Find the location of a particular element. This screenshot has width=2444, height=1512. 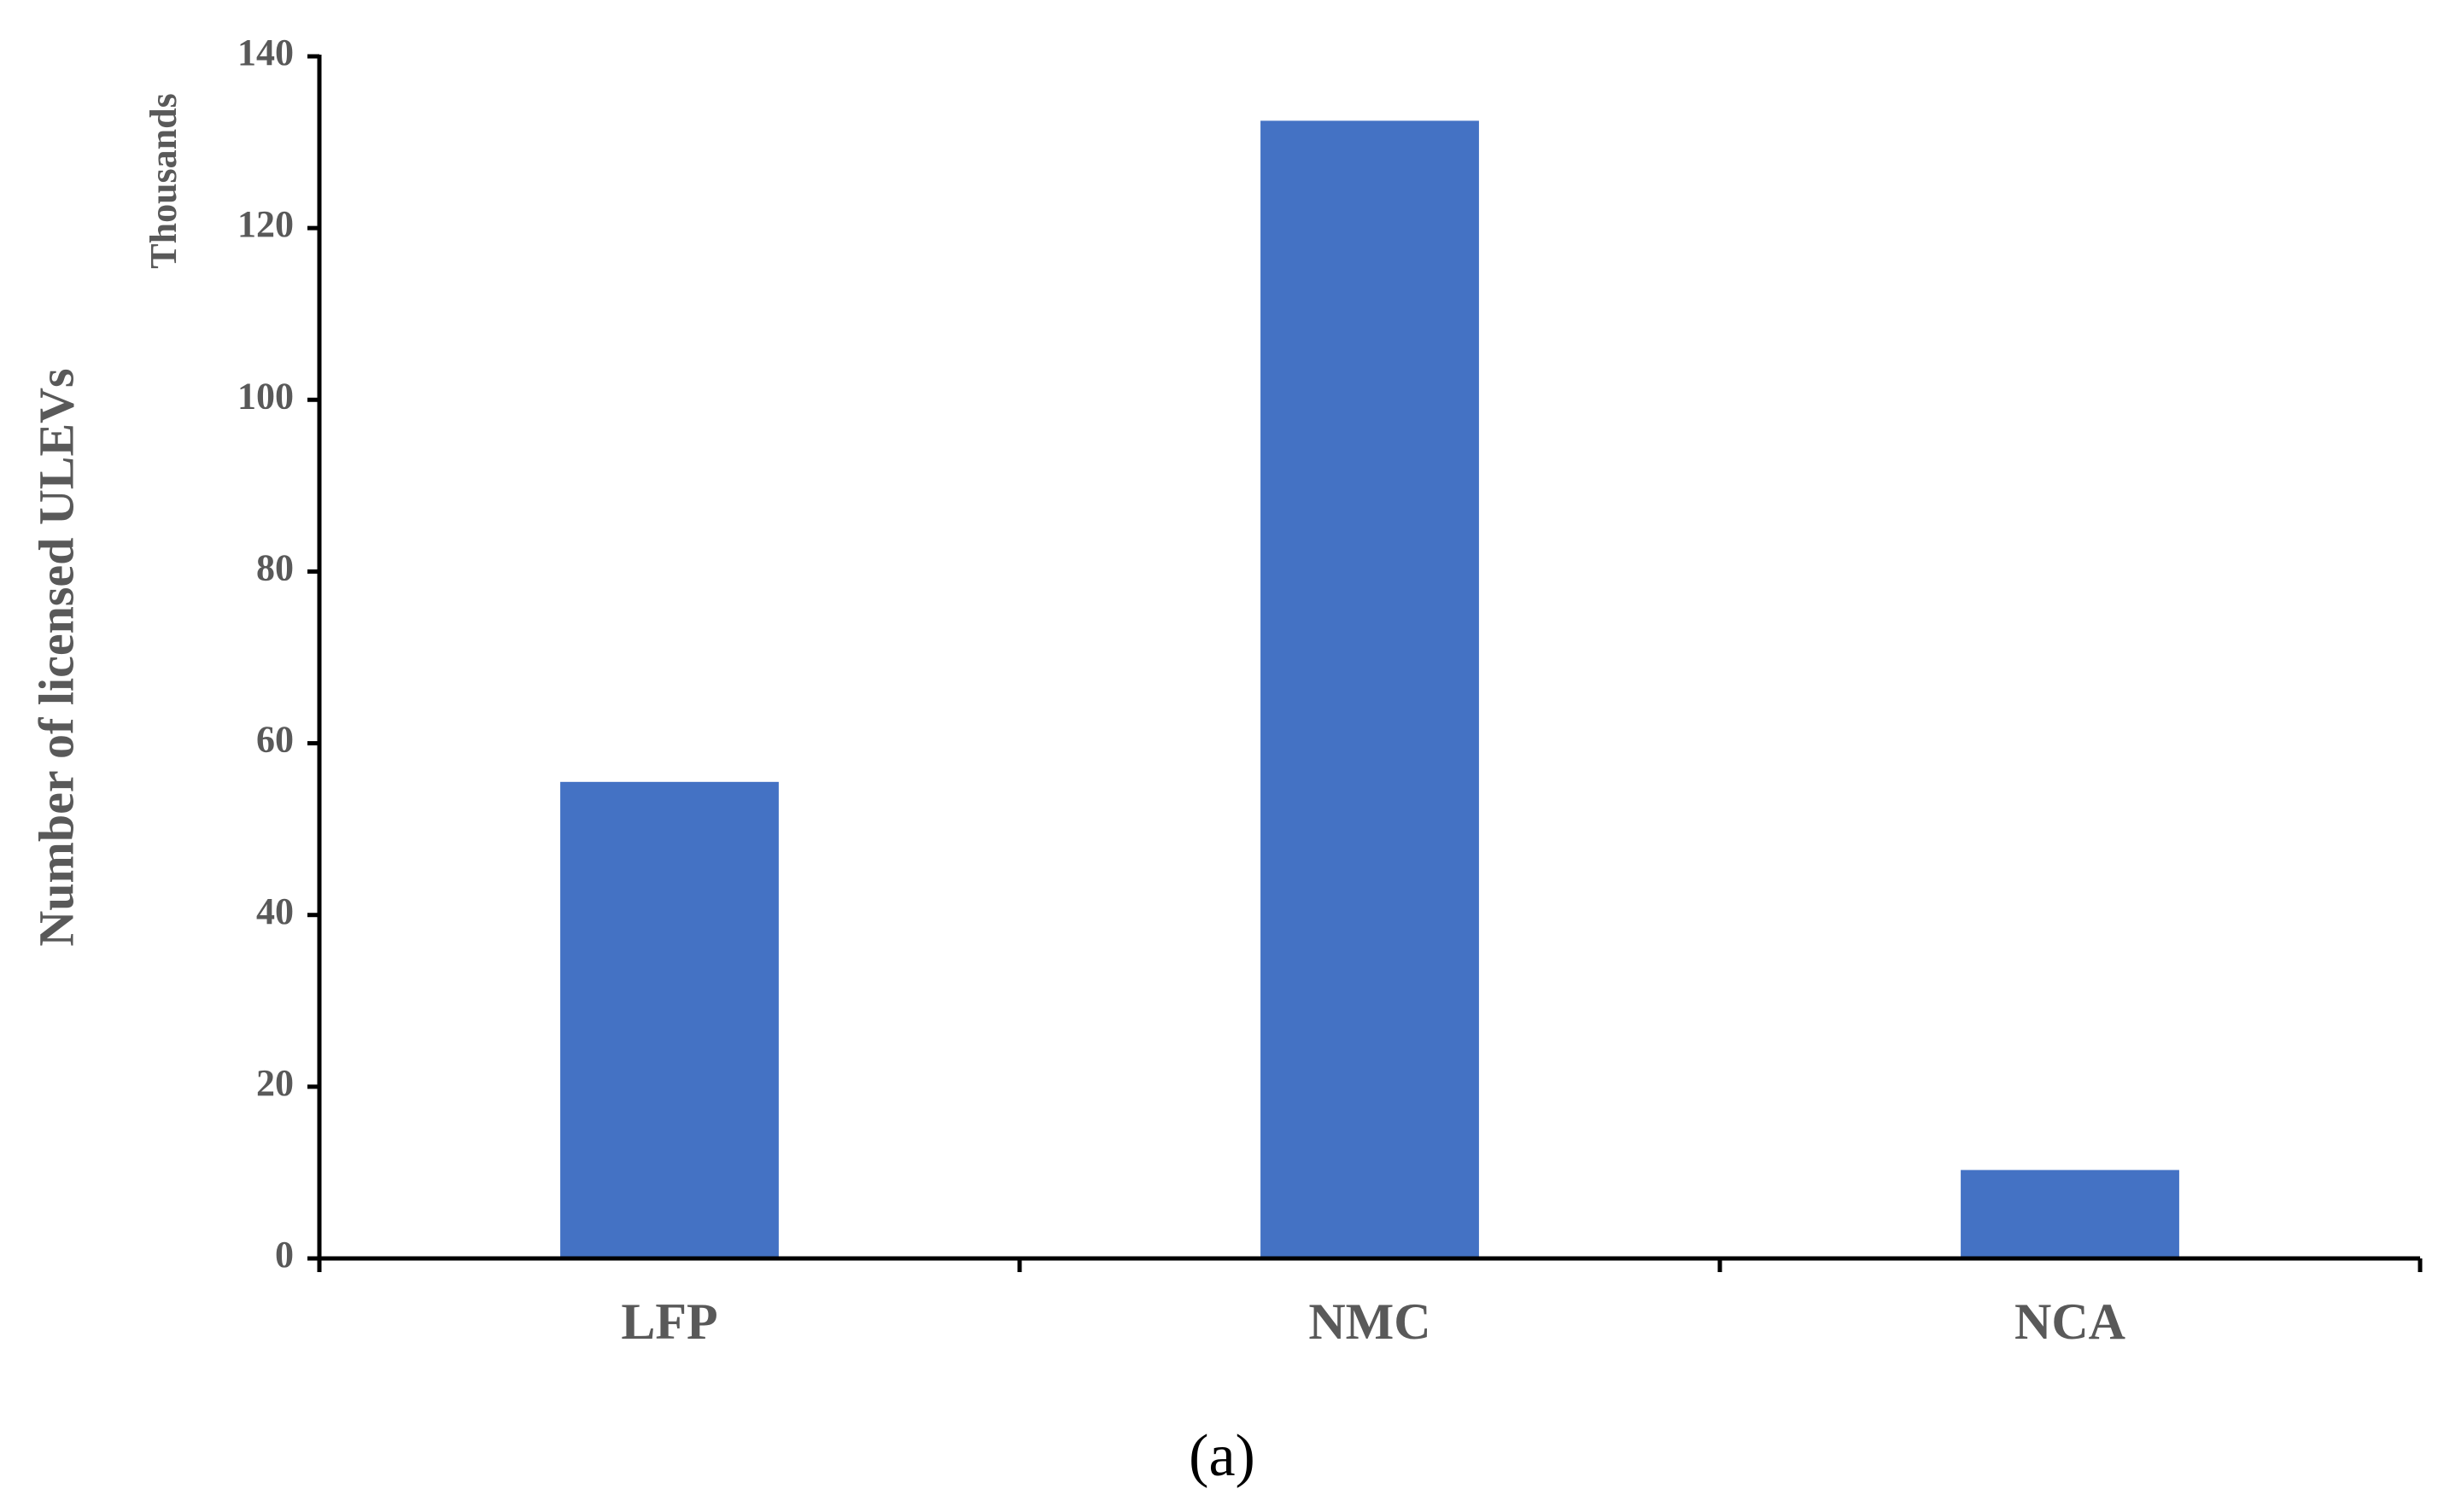

y-tick-label: 60 is located at coordinates (275, 740).